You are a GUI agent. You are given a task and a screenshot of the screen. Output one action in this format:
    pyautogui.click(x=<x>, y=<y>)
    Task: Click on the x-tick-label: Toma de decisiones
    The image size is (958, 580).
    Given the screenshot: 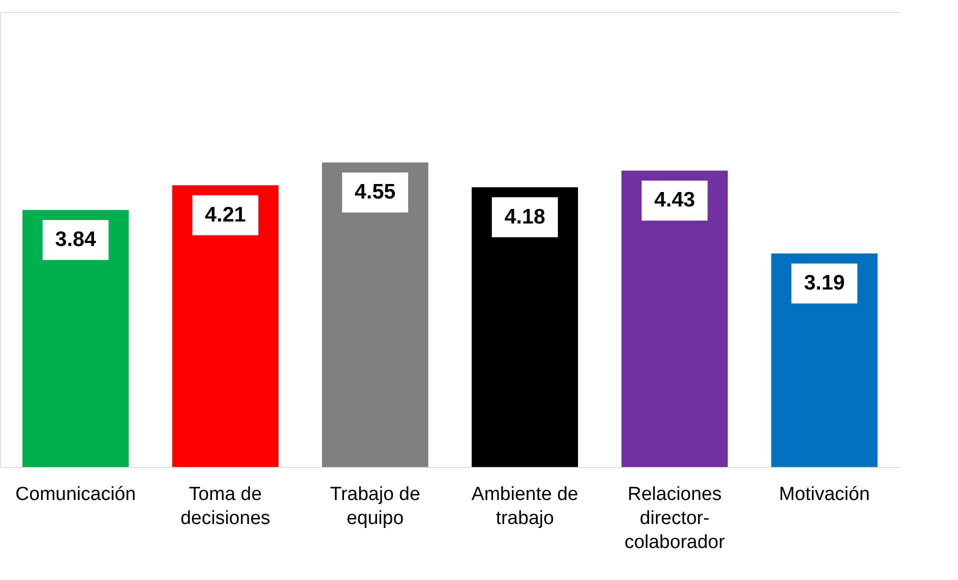 What is the action you would take?
    pyautogui.click(x=225, y=506)
    